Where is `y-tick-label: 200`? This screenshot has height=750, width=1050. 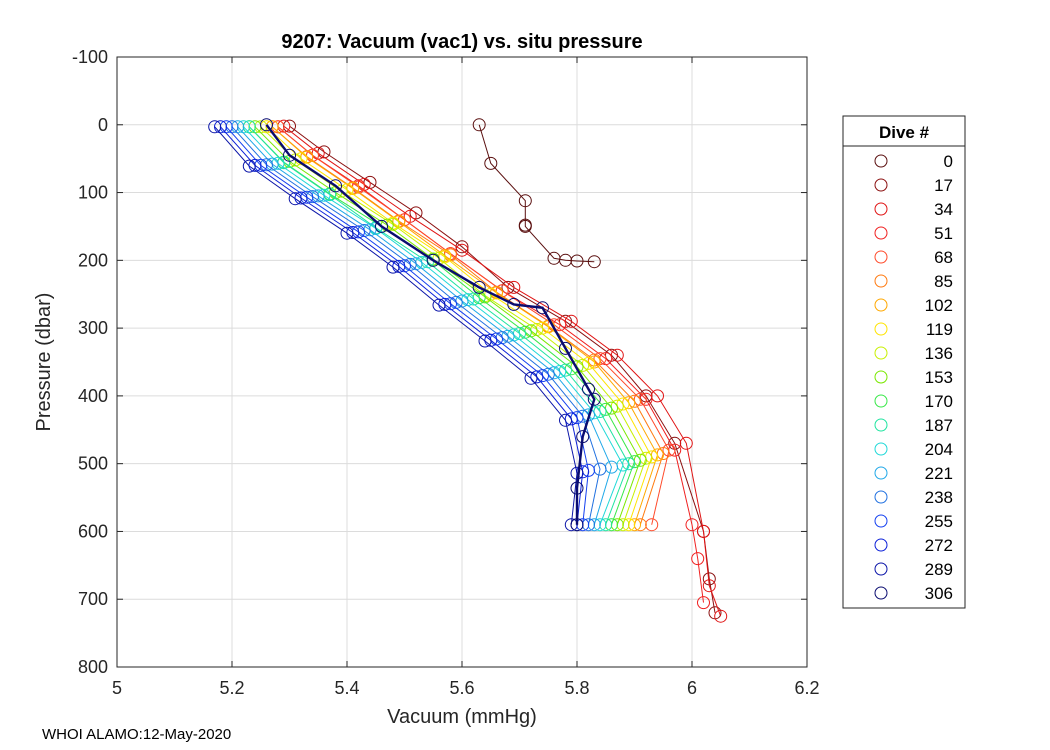 y-tick-label: 200 is located at coordinates (93, 260).